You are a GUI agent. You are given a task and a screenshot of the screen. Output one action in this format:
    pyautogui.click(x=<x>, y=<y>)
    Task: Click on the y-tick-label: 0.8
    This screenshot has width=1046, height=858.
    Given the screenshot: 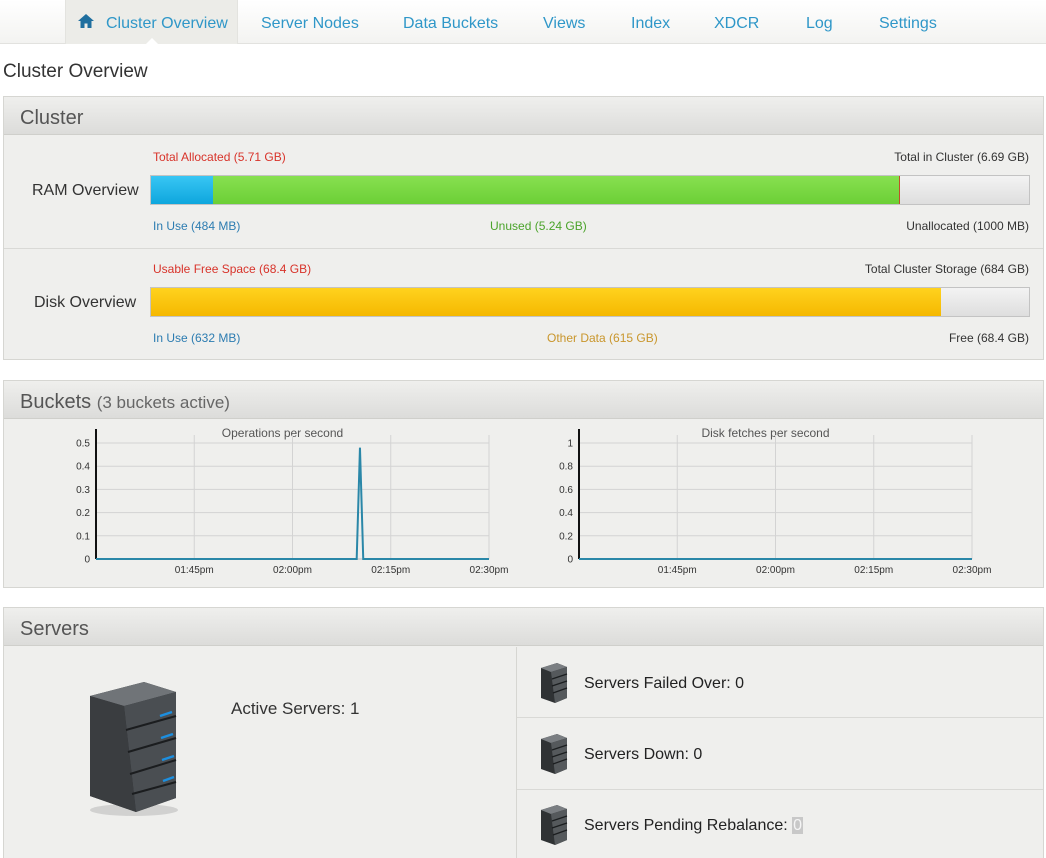 What is the action you would take?
    pyautogui.click(x=566, y=467)
    